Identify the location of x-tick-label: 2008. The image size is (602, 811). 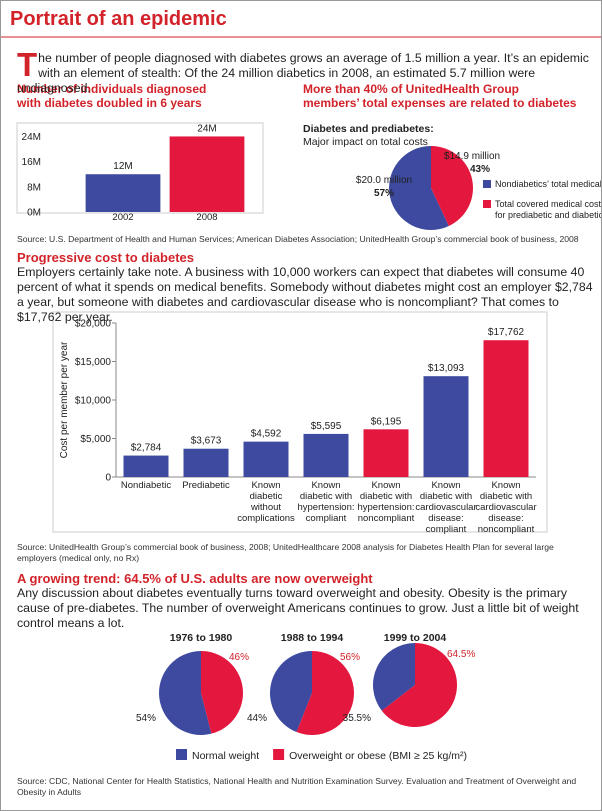
(206, 217).